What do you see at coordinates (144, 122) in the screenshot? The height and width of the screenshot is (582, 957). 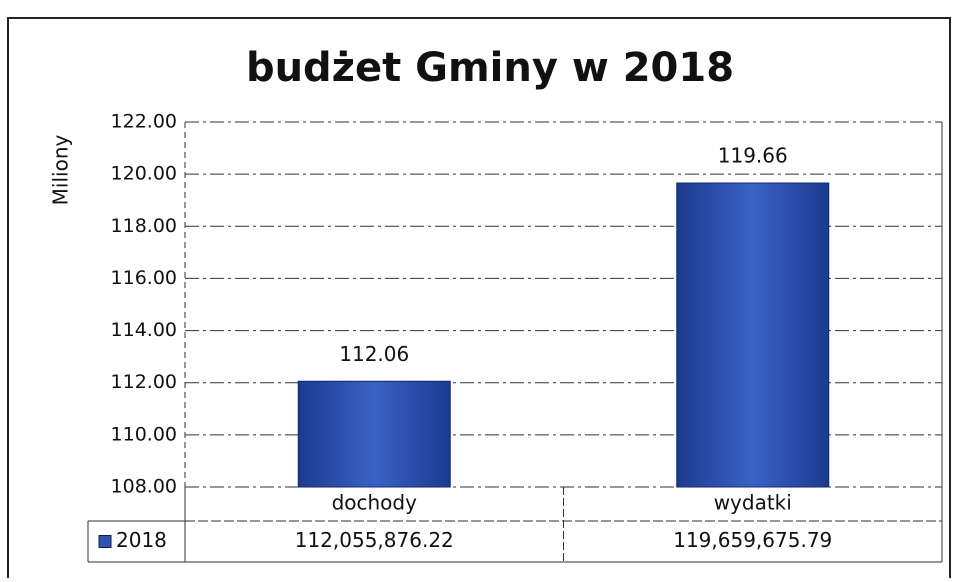 I see `y-tick-label: 122.00` at bounding box center [144, 122].